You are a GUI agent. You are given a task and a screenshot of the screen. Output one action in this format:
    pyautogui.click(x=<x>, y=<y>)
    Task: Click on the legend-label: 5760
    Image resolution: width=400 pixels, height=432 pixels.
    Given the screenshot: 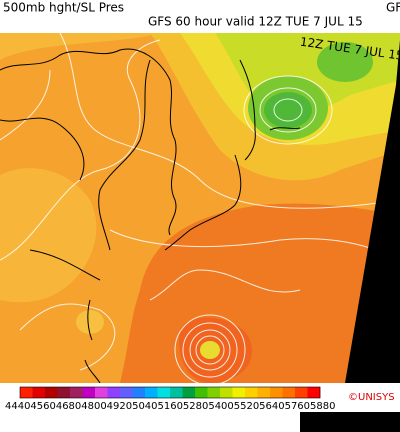 What is the action you would take?
    pyautogui.click(x=297, y=406)
    